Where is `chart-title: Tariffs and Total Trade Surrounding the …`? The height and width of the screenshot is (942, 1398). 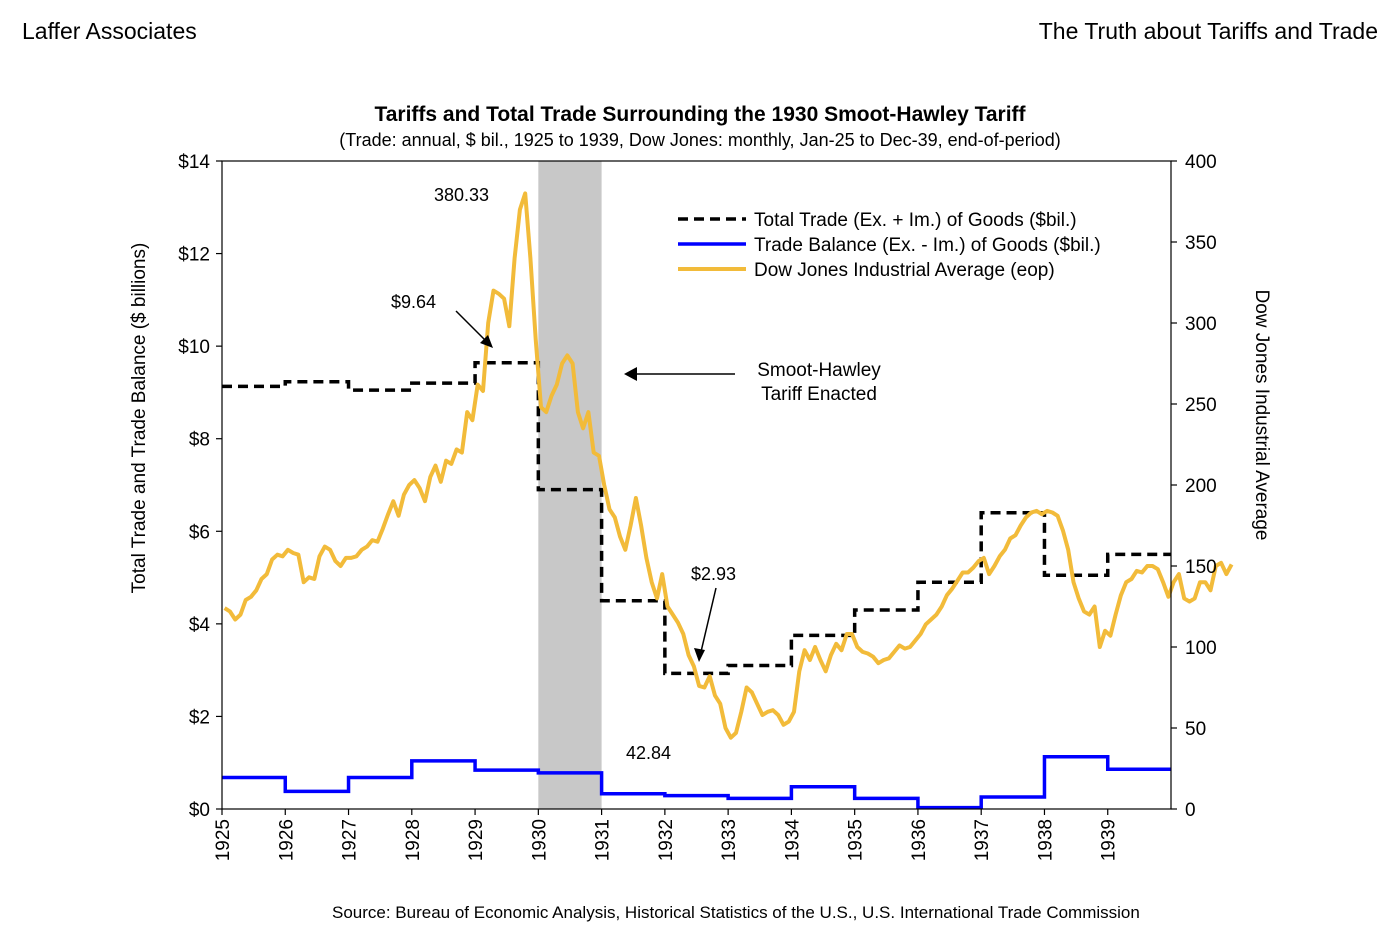
chart-title: Tariffs and Total Trade Surrounding the … is located at coordinates (700, 114).